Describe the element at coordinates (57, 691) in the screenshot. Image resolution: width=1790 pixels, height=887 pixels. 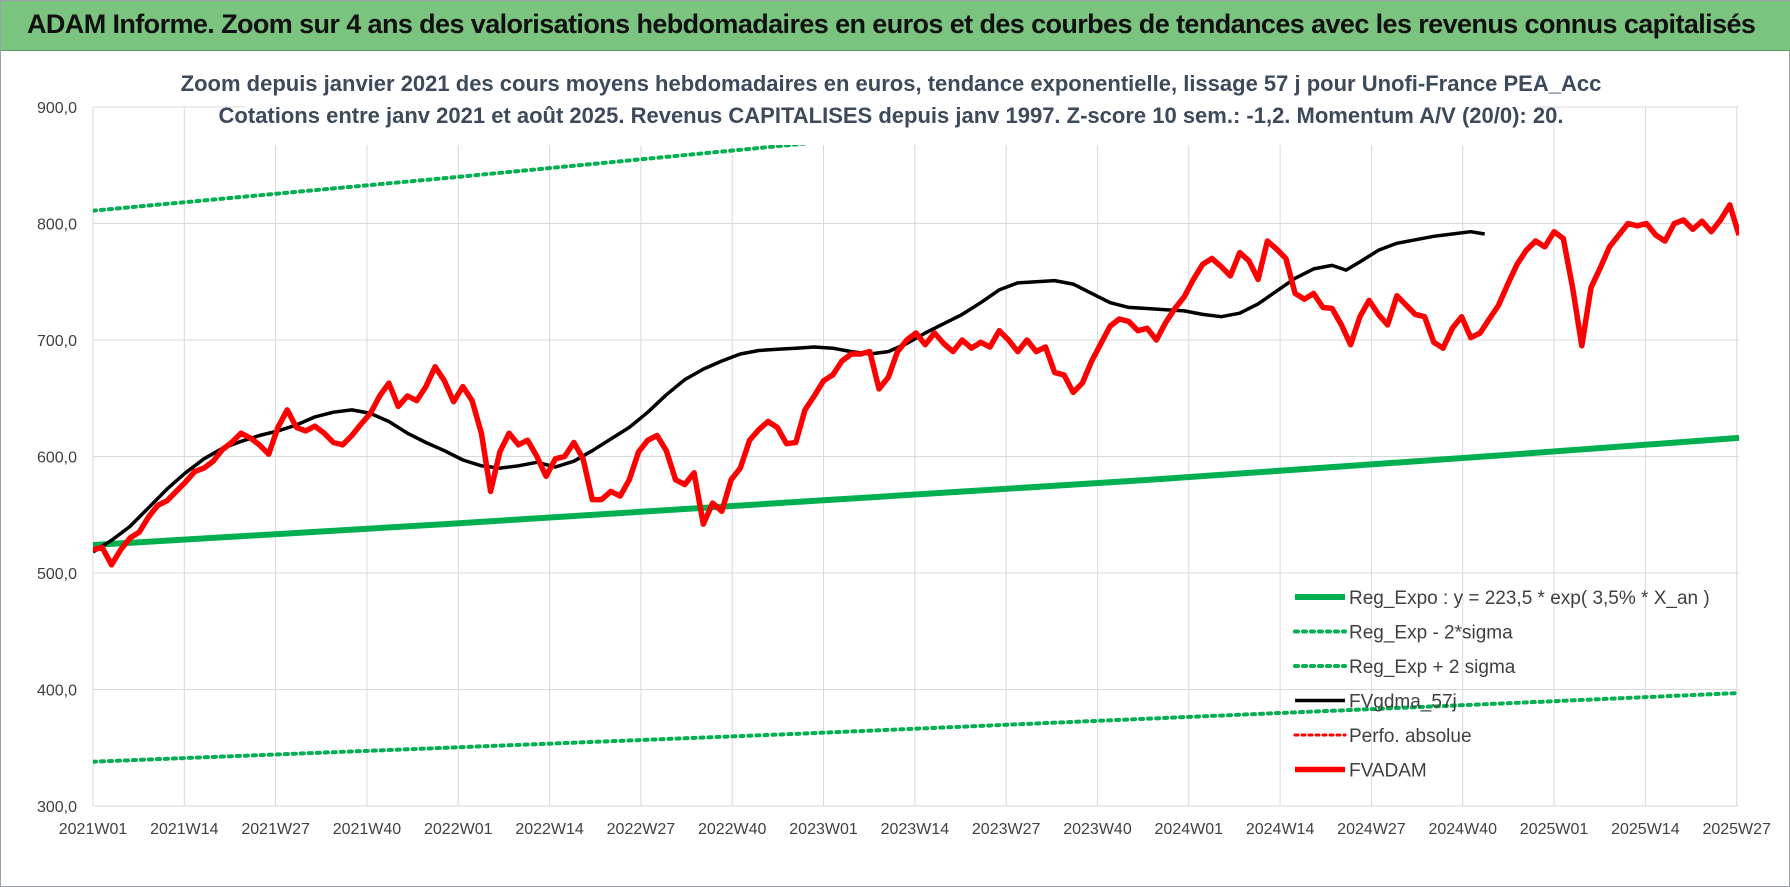
I see `y-tick-label: 400,0` at that location.